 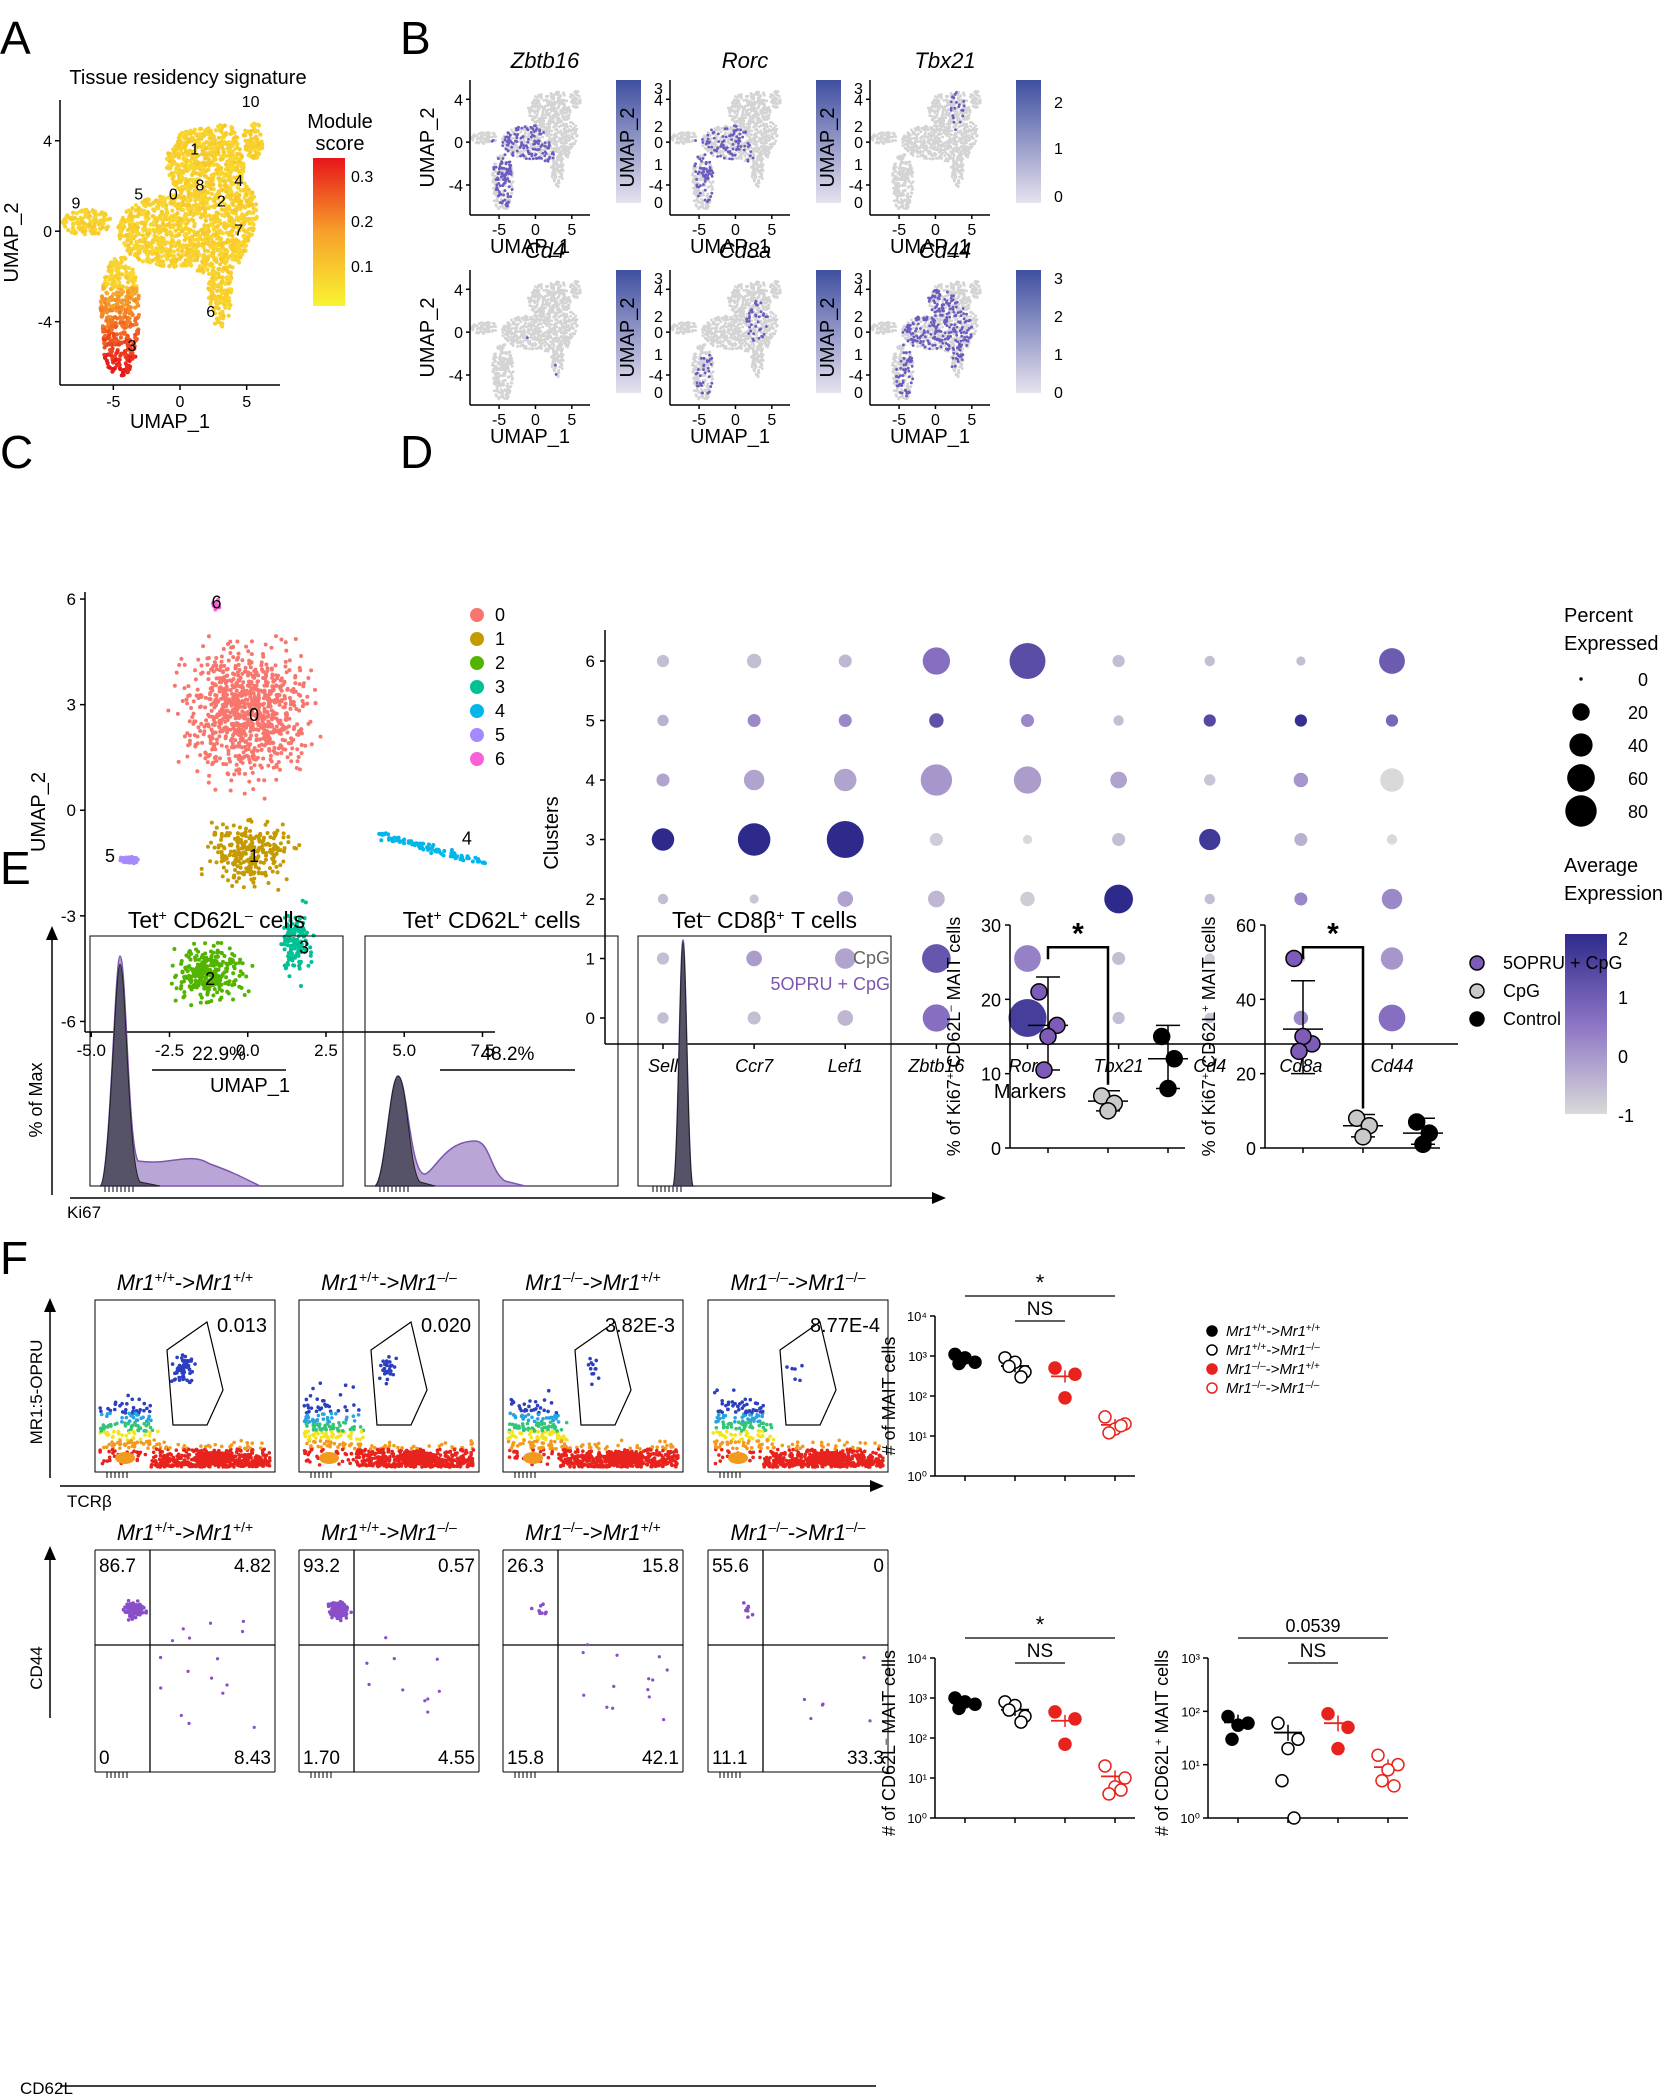 I want to click on cluster-label: 6, so click(x=210, y=312).